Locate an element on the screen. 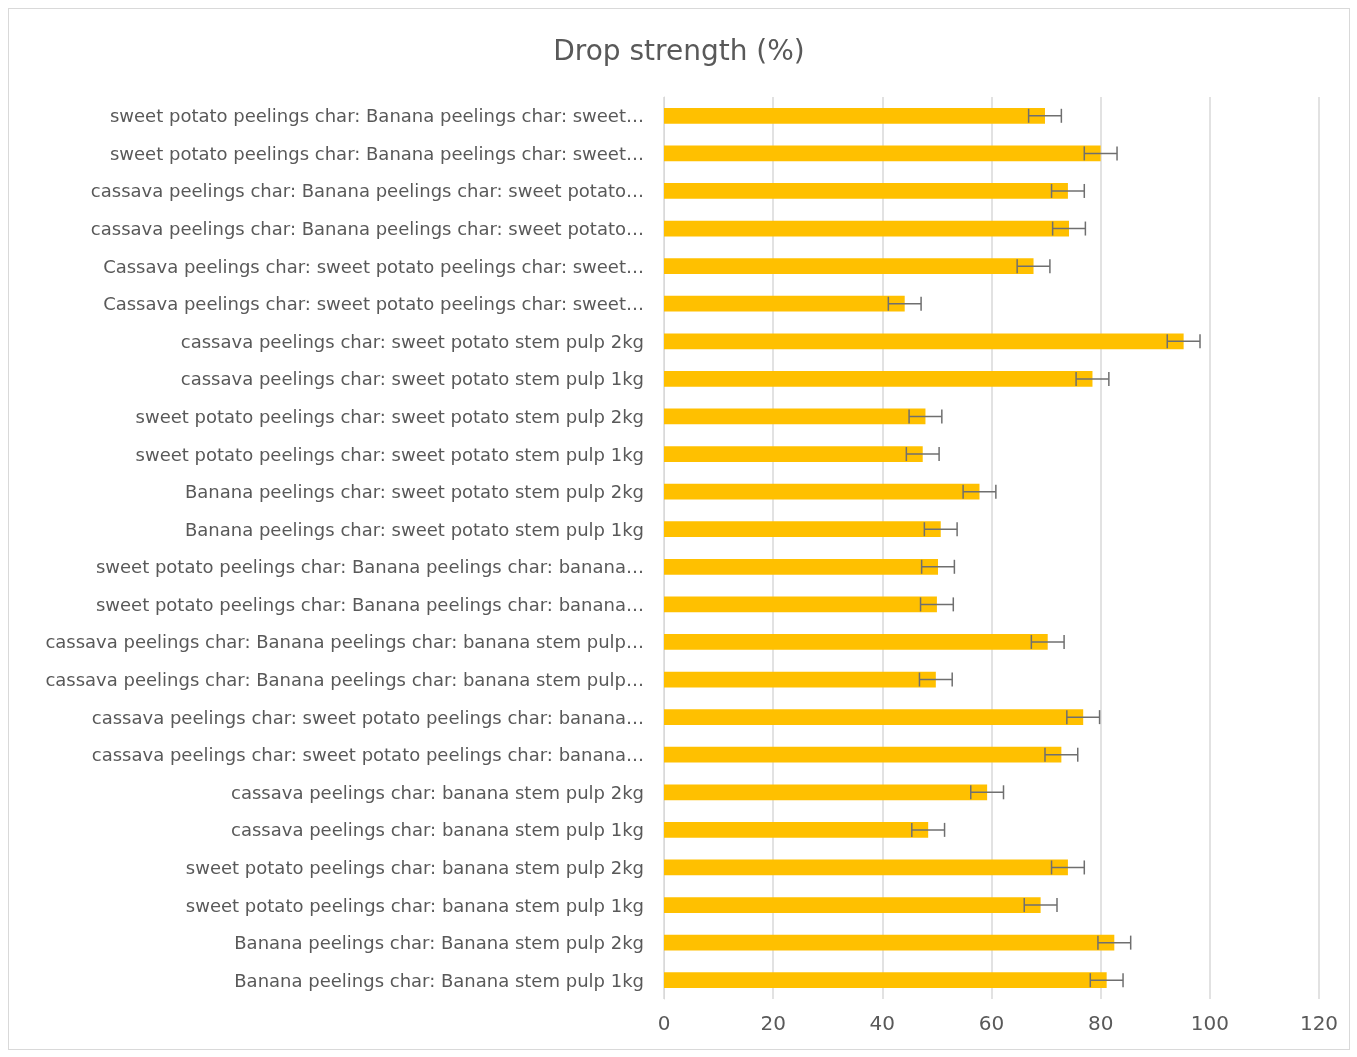 The height and width of the screenshot is (1057, 1357). y-tick-label: Banana peelings char: Banana stem pulp 1kg is located at coordinates (439, 980).